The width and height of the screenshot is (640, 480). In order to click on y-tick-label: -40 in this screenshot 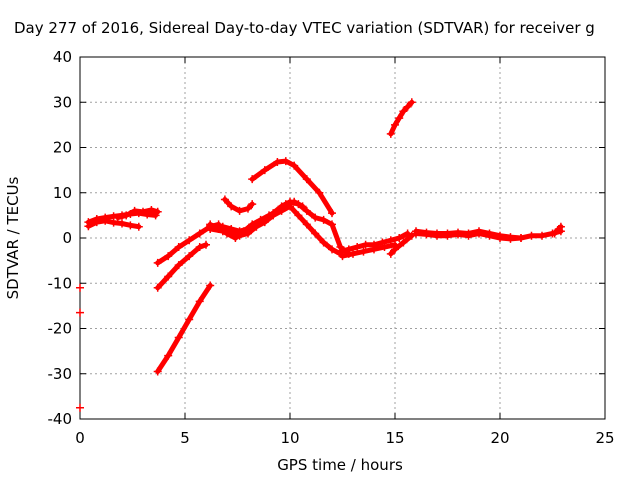, I will do `click(60, 419)`.